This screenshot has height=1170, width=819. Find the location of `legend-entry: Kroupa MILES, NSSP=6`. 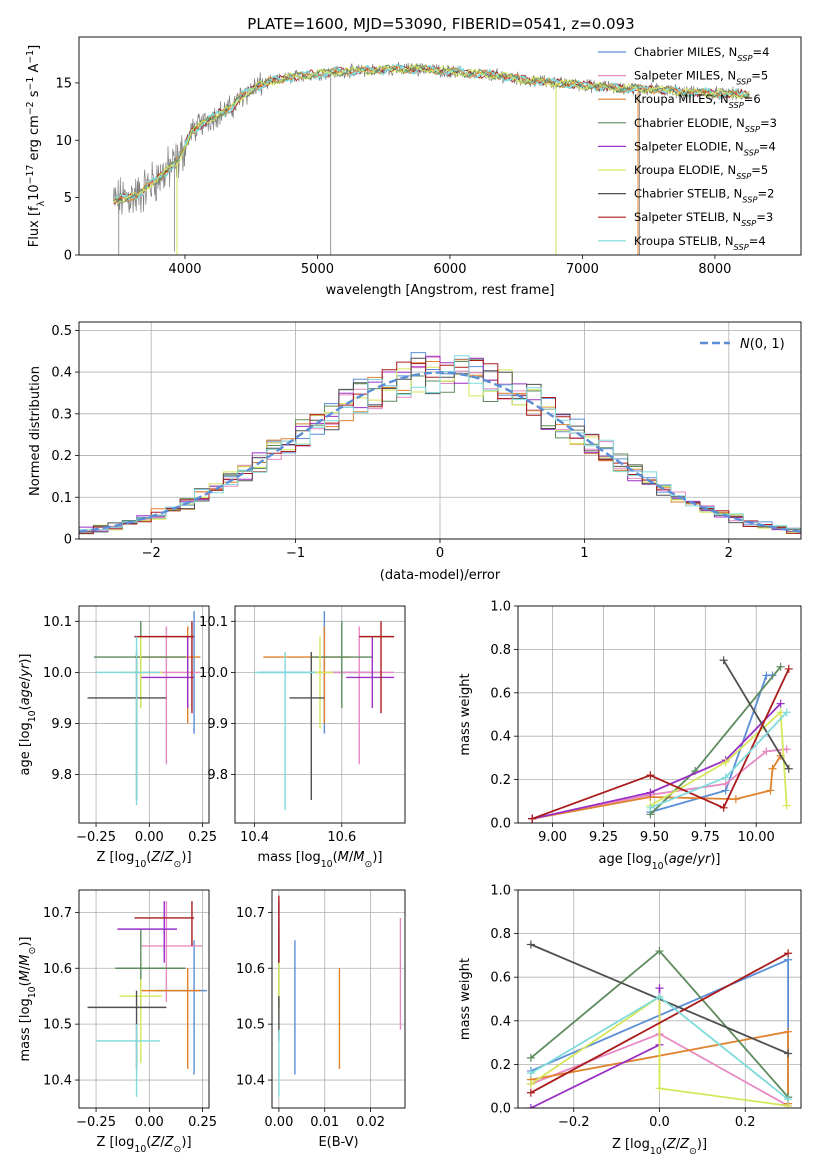

legend-entry: Kroupa MILES, NSSP=6 is located at coordinates (697, 101).